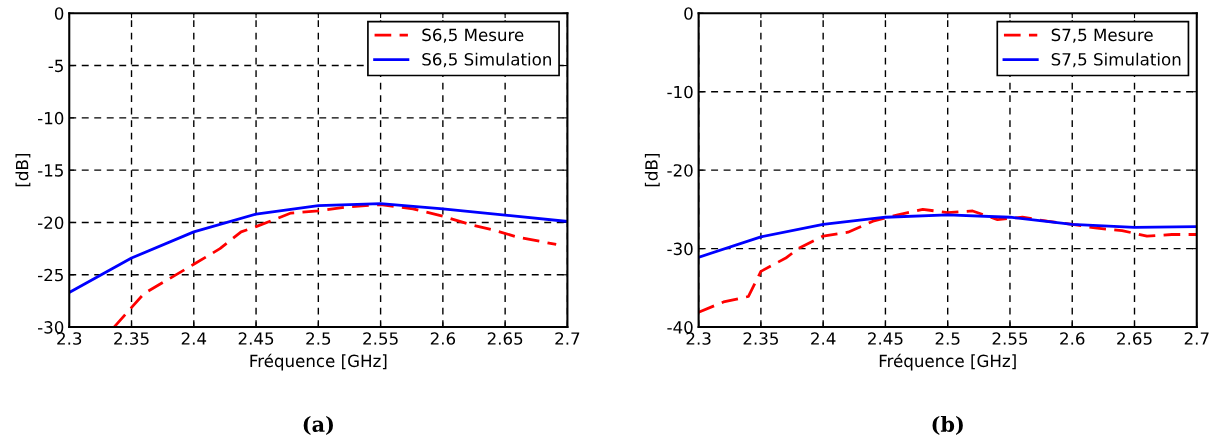 Image resolution: width=1215 pixels, height=442 pixels. What do you see at coordinates (680, 327) in the screenshot?
I see `y-tick-label: -40` at bounding box center [680, 327].